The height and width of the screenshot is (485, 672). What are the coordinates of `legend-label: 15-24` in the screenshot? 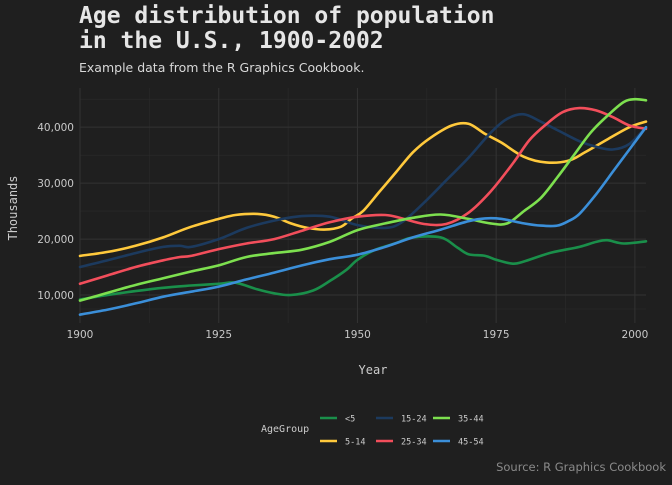 It's located at (414, 420).